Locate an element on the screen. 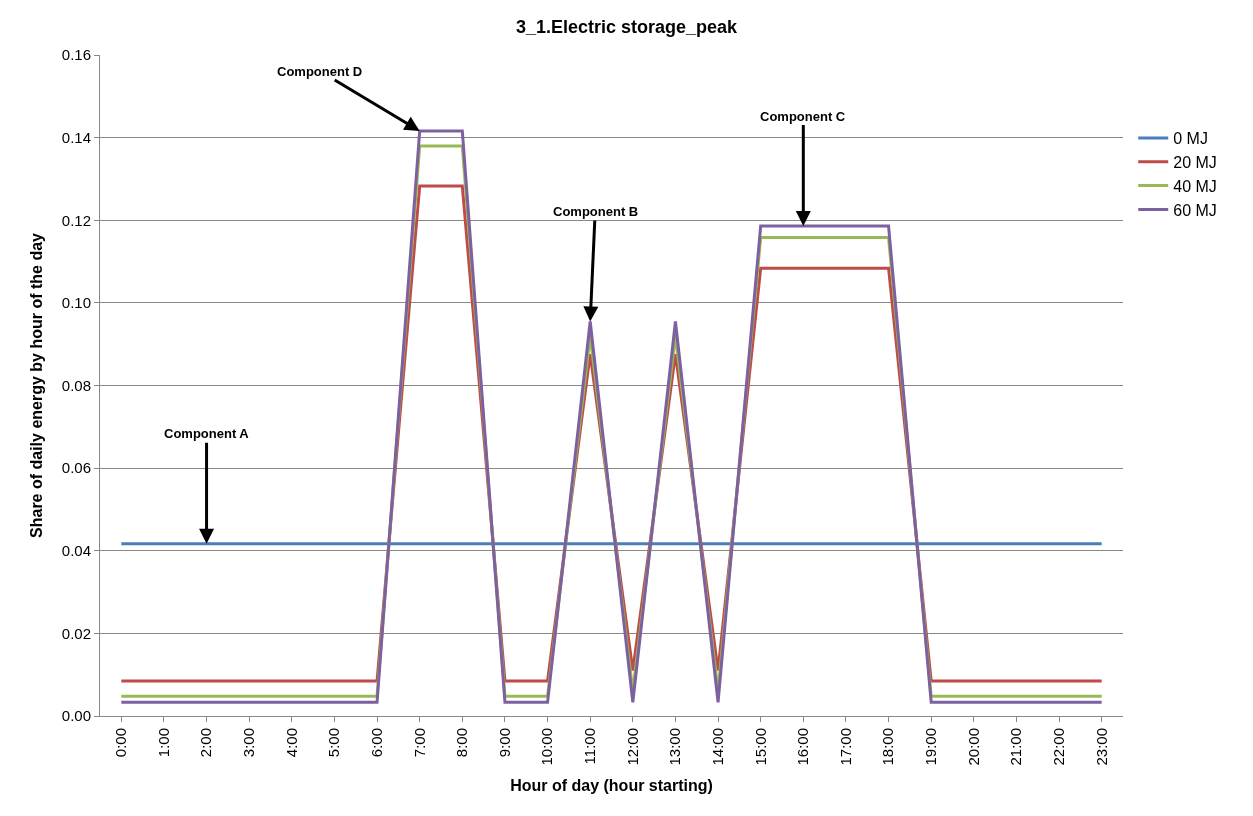 The image size is (1253, 816). x-tick-label: 18:00 is located at coordinates (888, 747).